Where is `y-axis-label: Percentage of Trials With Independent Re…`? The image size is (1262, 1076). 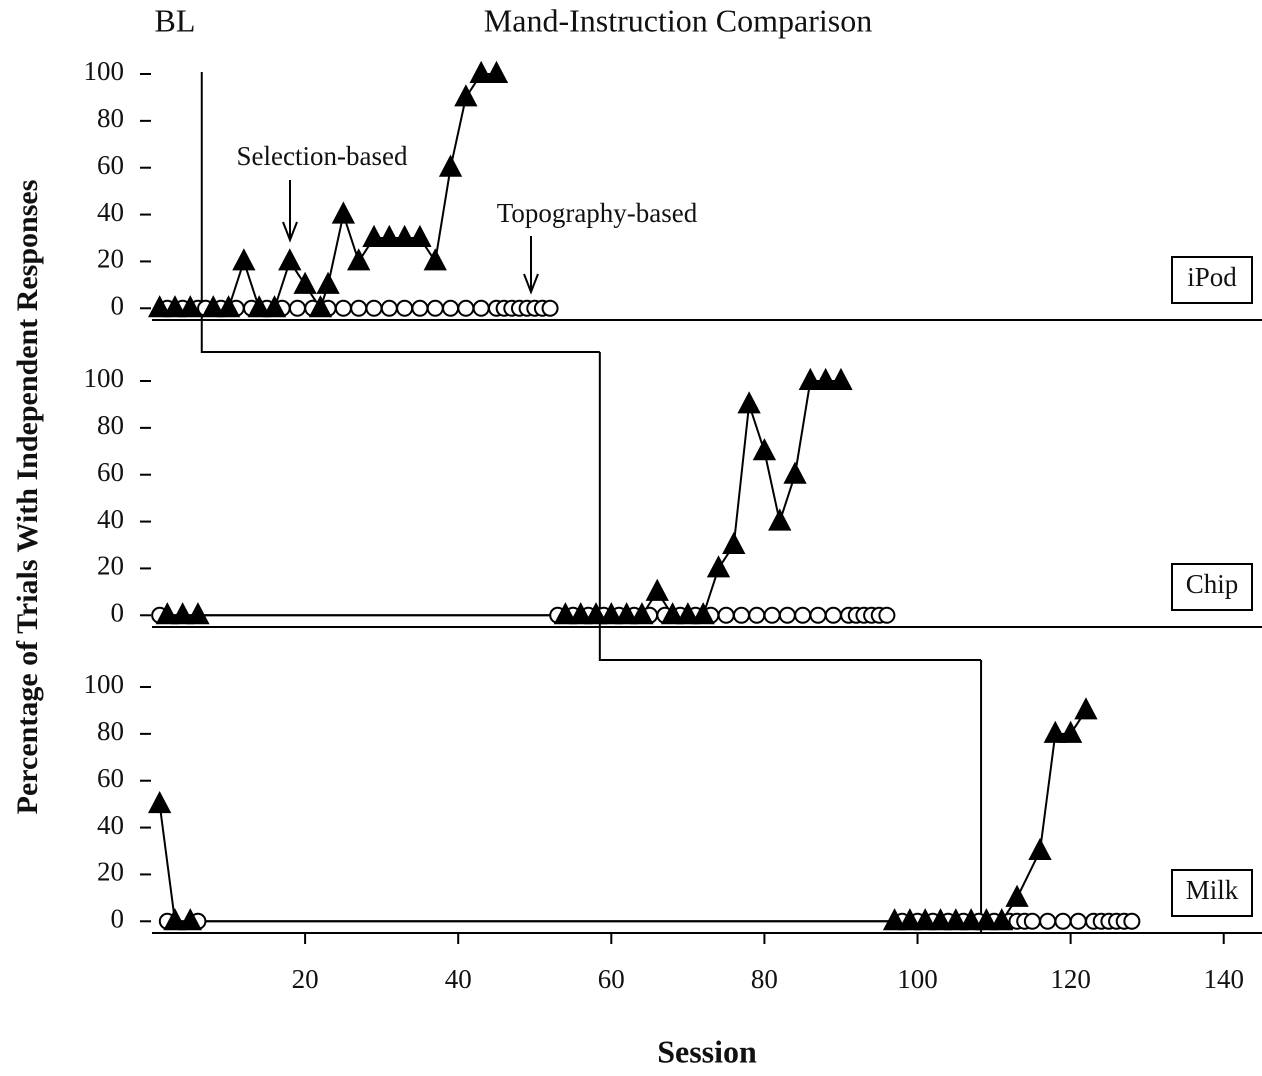 y-axis-label: Percentage of Trials With Independent Re… is located at coordinates (27, 497).